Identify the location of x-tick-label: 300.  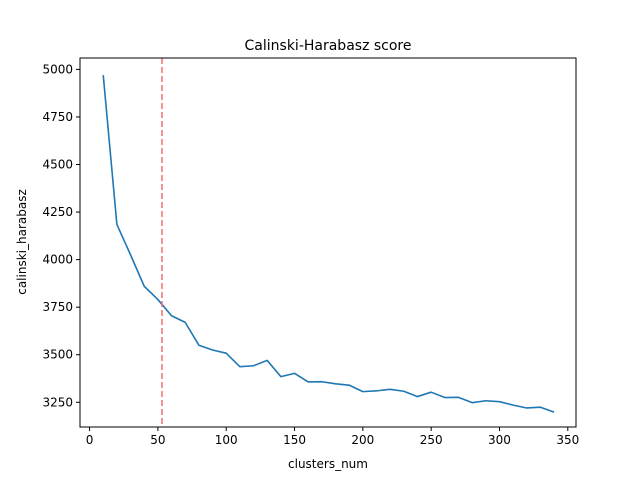
(499, 440).